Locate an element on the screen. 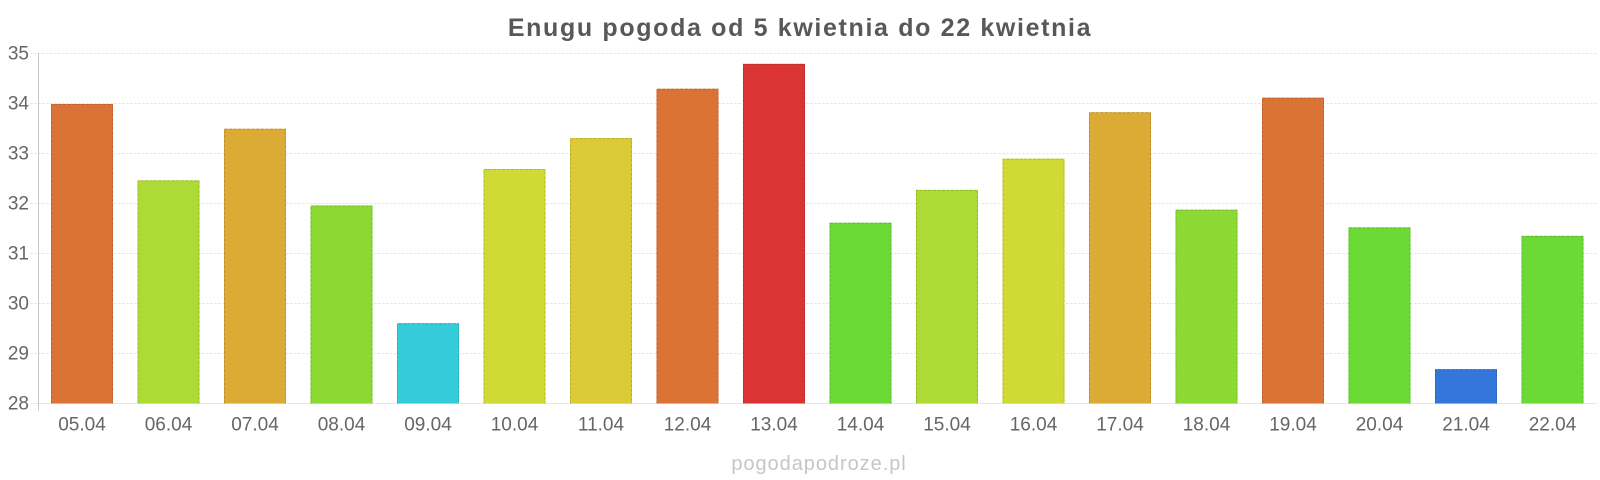 The height and width of the screenshot is (480, 1600). svg-text: 05.04 is located at coordinates (82, 425).